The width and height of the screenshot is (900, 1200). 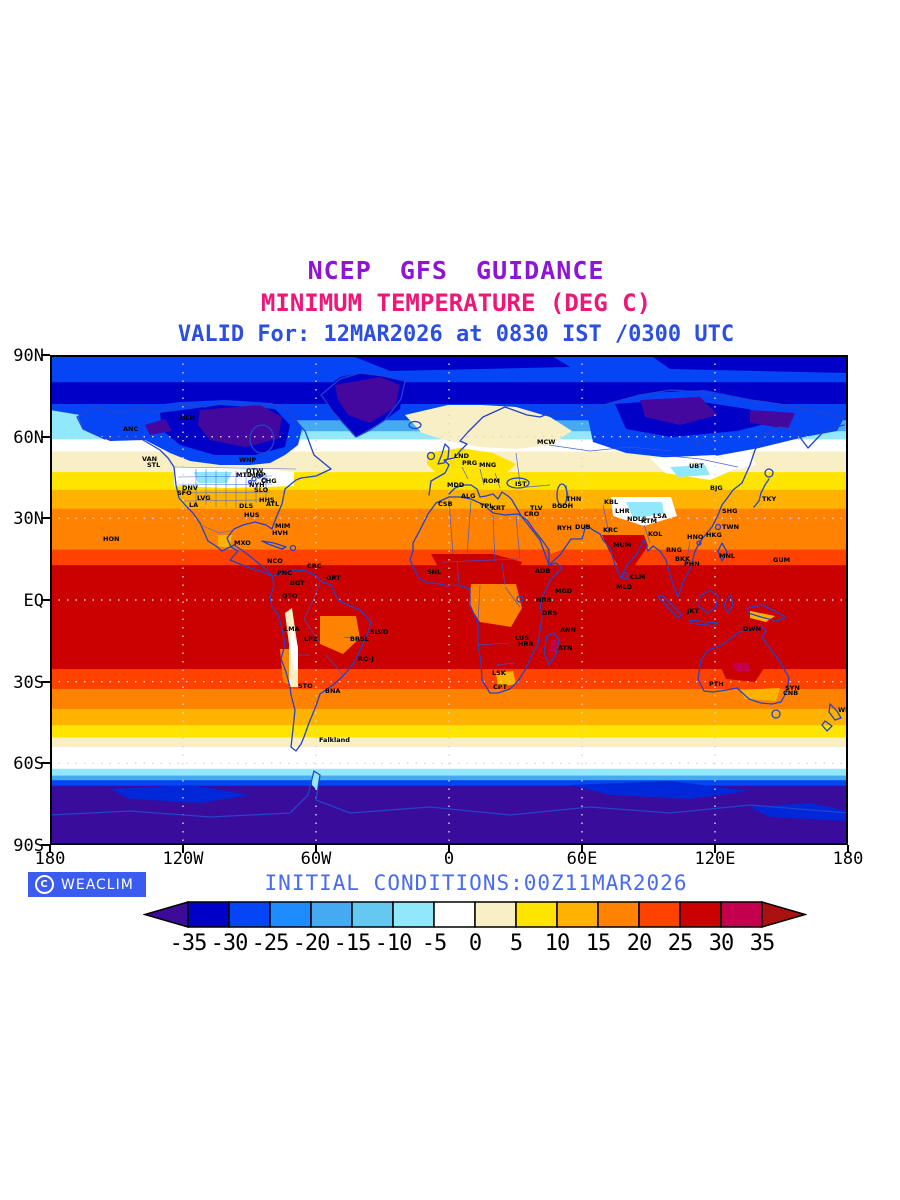 What do you see at coordinates (270, 943) in the screenshot?
I see `colorbar-tick-label: -25` at bounding box center [270, 943].